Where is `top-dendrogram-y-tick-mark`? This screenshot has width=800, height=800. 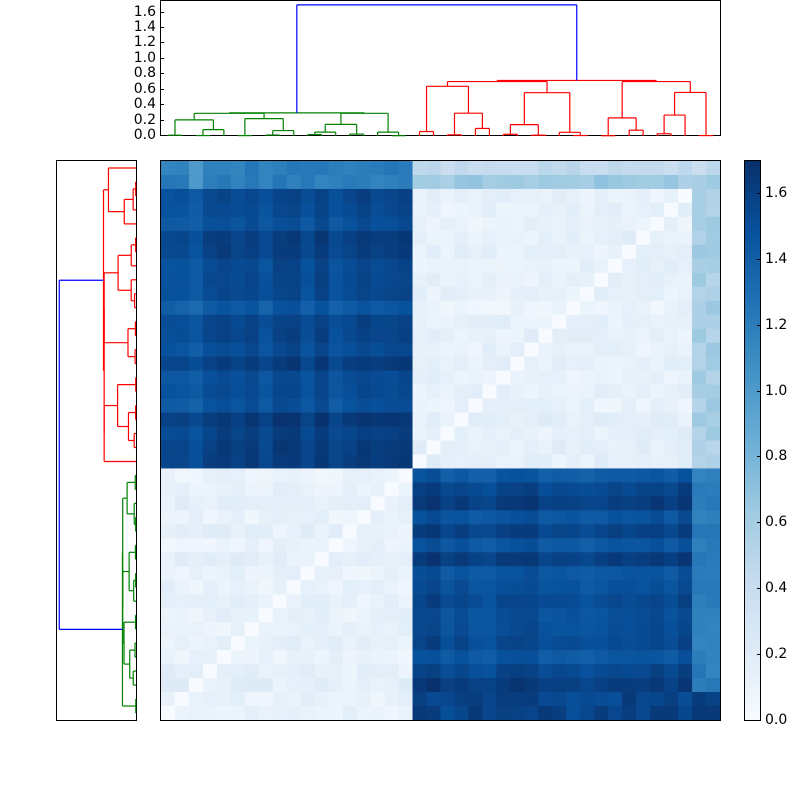 top-dendrogram-y-tick-mark is located at coordinates (162, 58).